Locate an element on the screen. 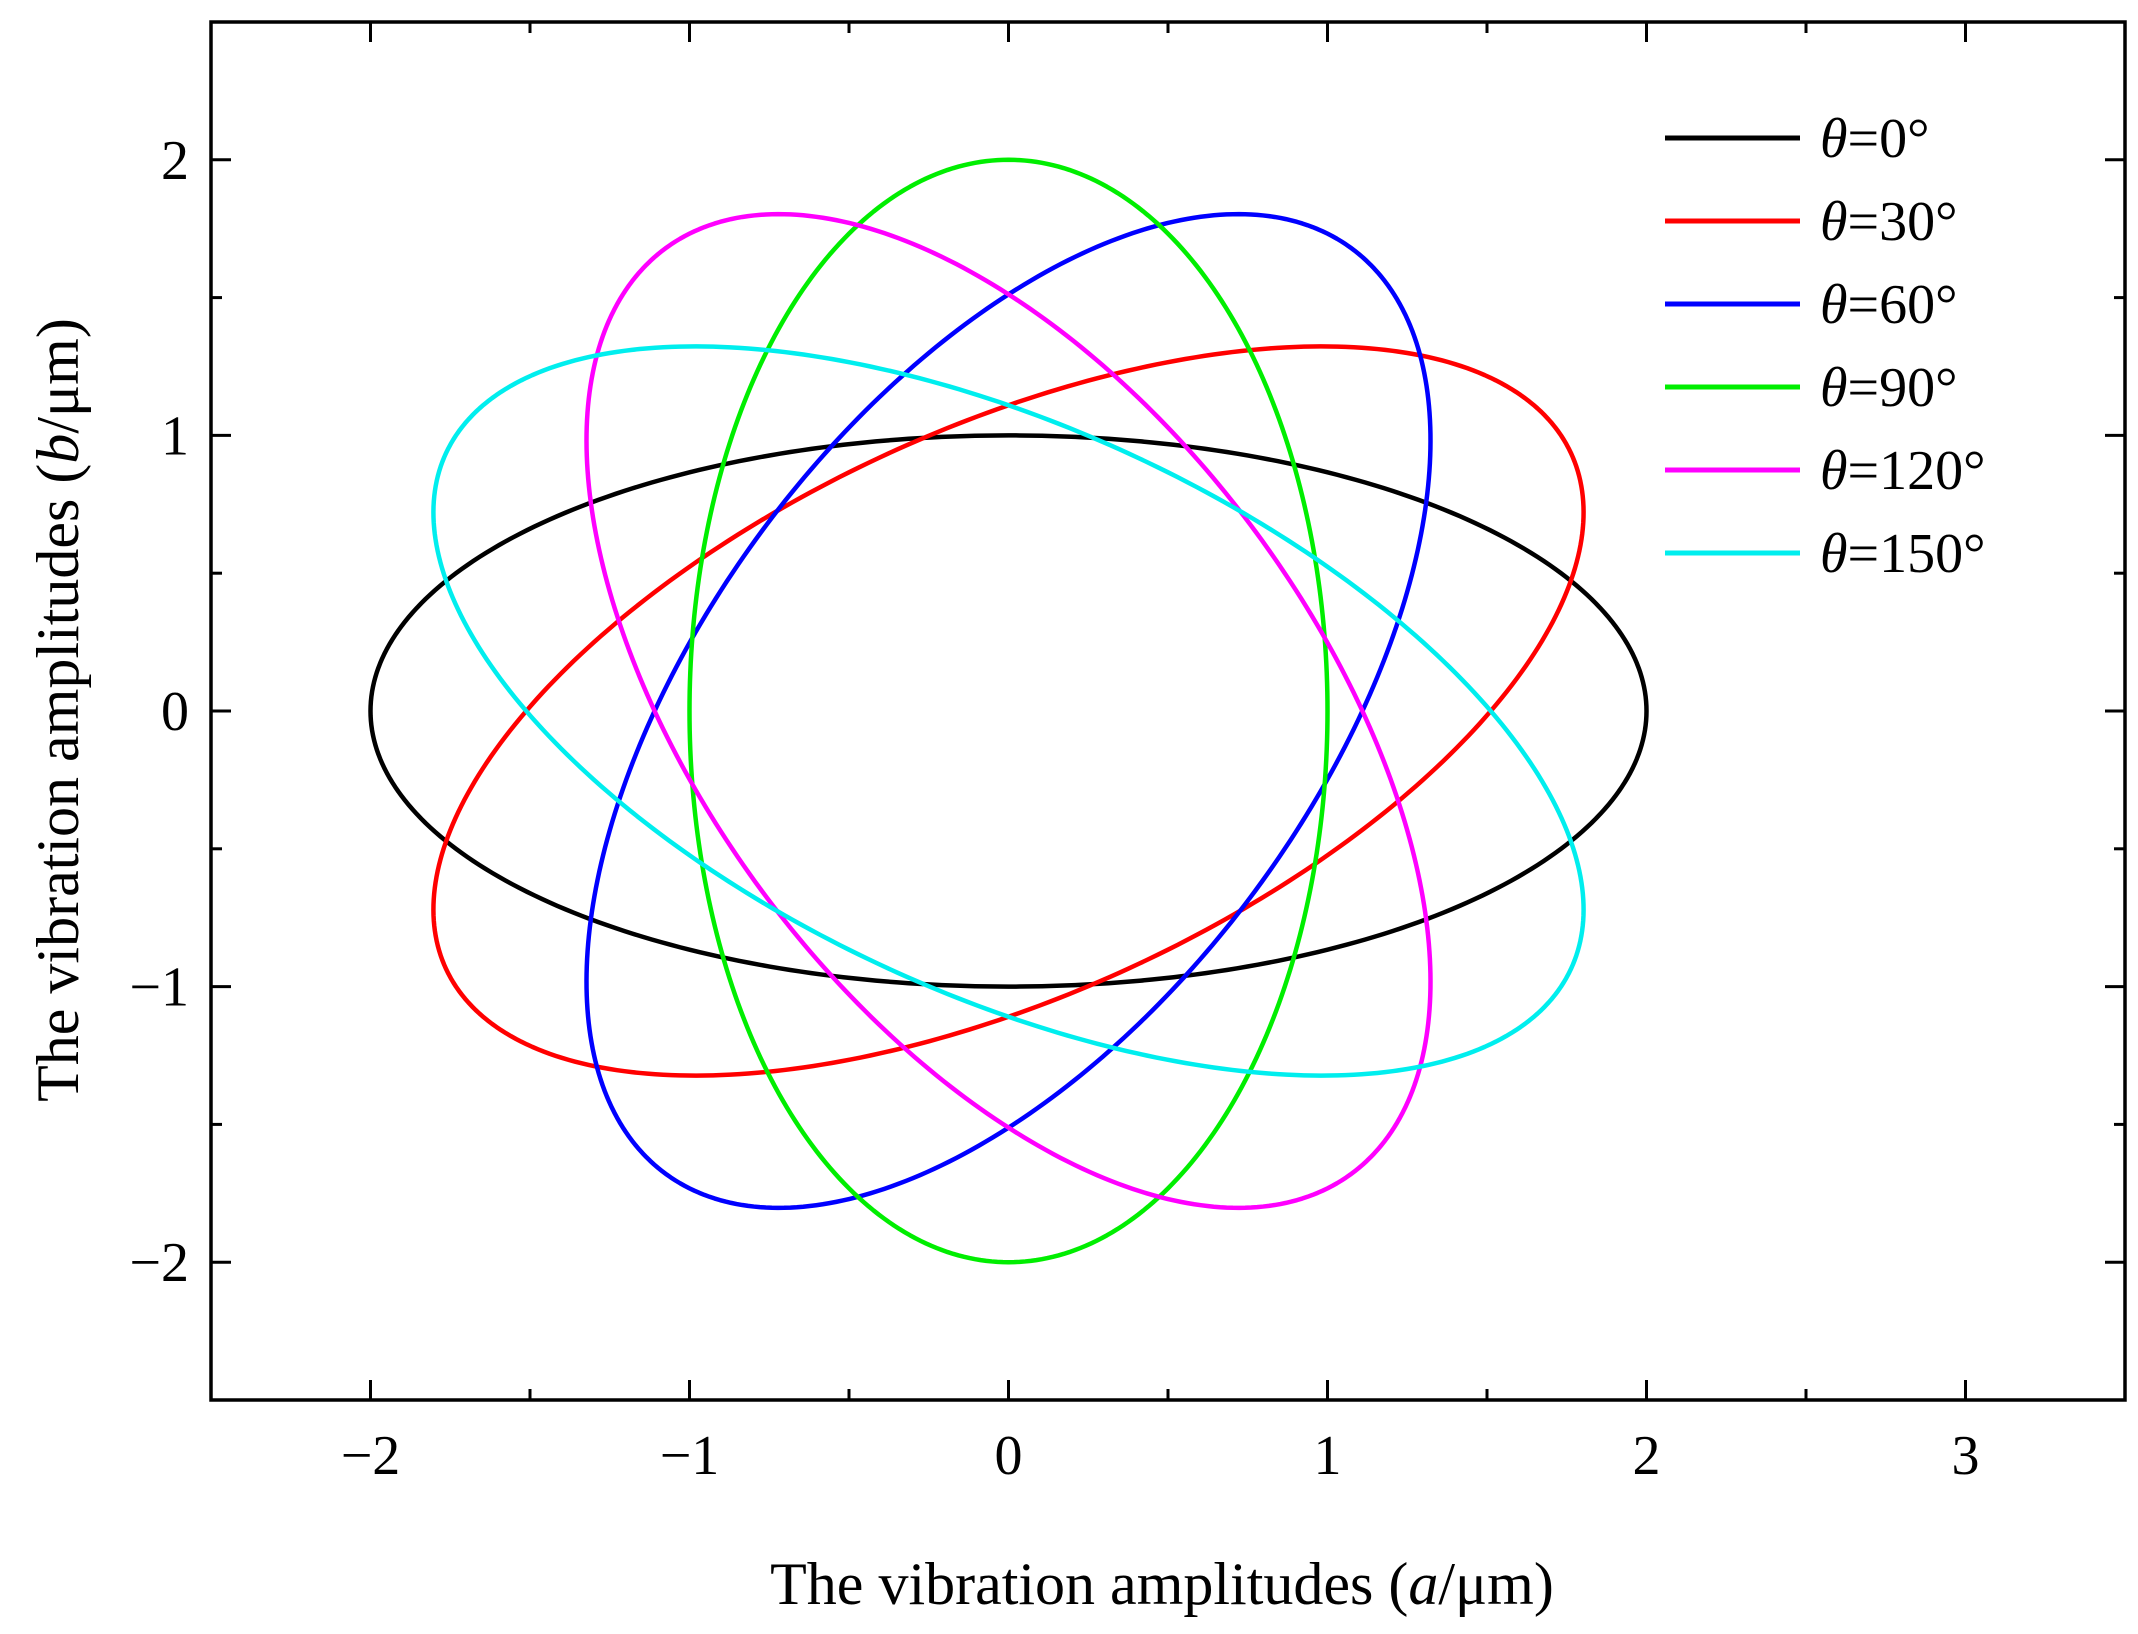 Image resolution: width=2138 pixels, height=1634 pixels. y-tick-label: −1 is located at coordinates (159, 988).